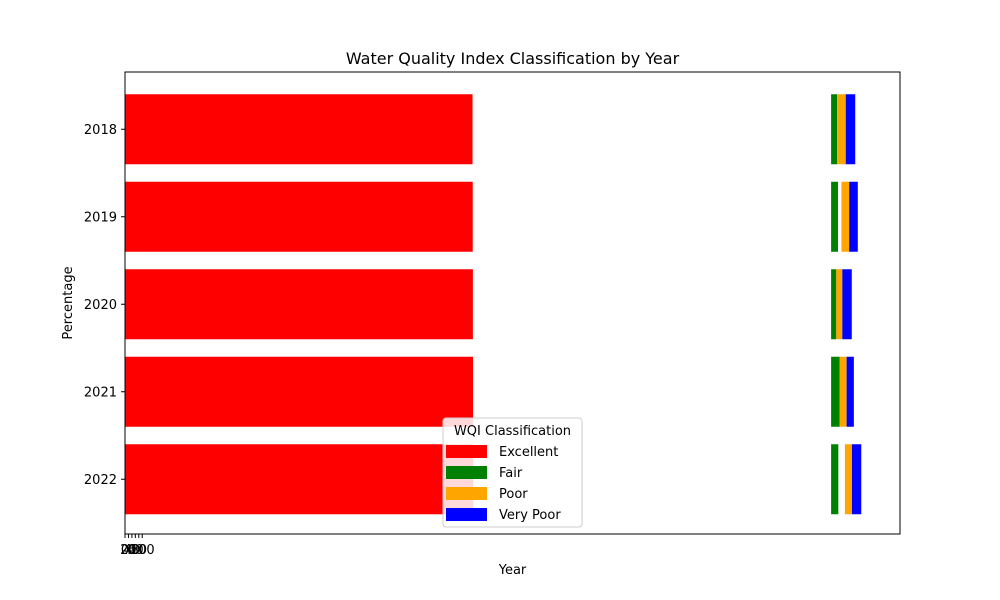  Describe the element at coordinates (299, 479) in the screenshot. I see `bar-excellent-2022` at that location.